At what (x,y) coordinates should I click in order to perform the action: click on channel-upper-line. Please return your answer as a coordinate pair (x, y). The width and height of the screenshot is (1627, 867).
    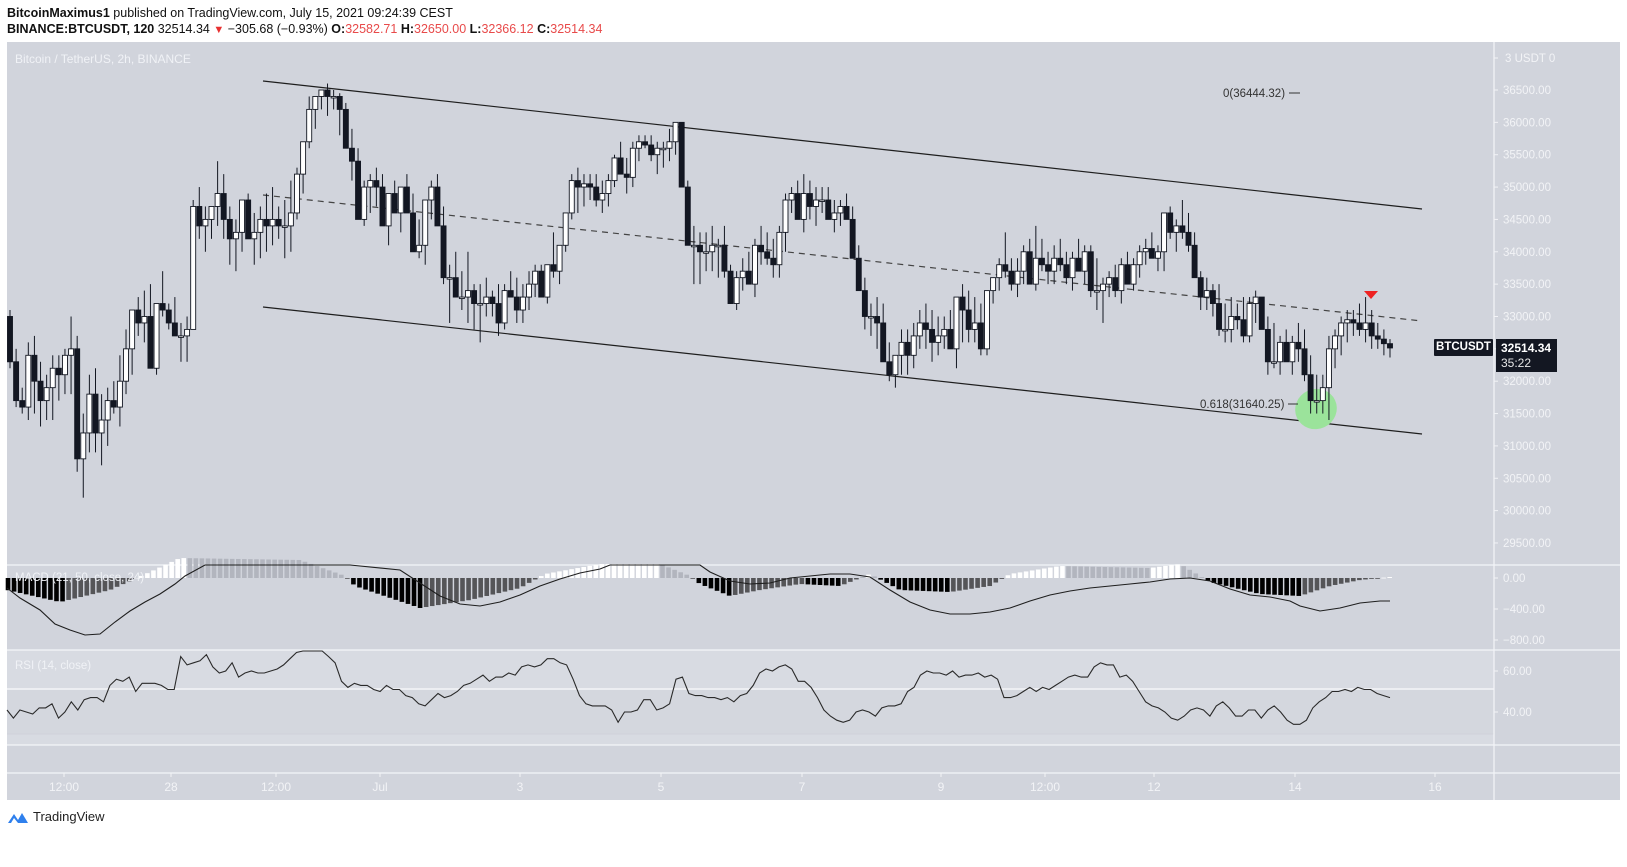
    Looking at the image, I should click on (842, 145).